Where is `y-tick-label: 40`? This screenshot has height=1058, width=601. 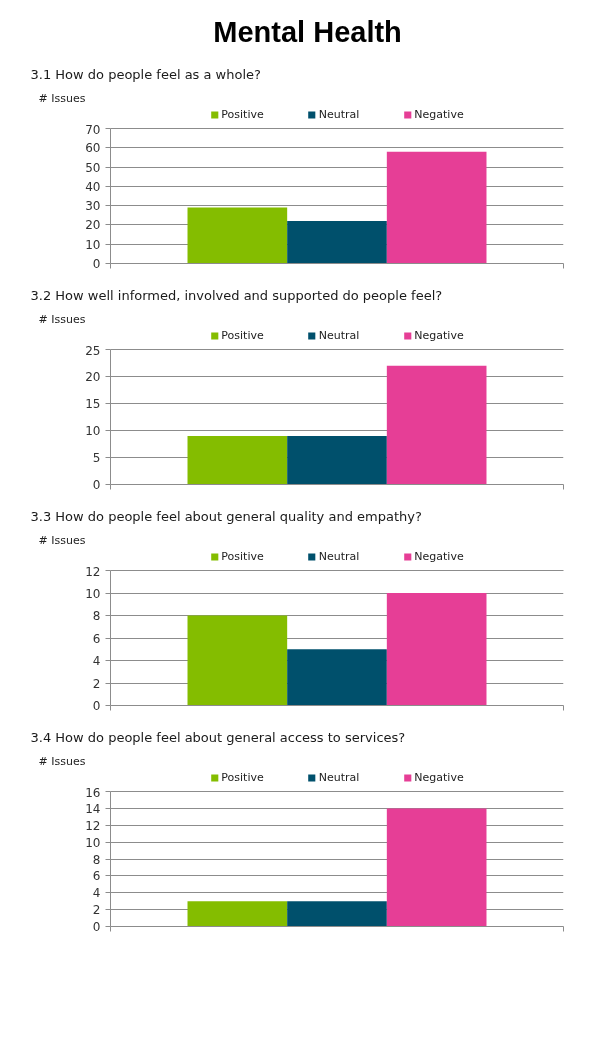
y-tick-label: 40 is located at coordinates (93, 186).